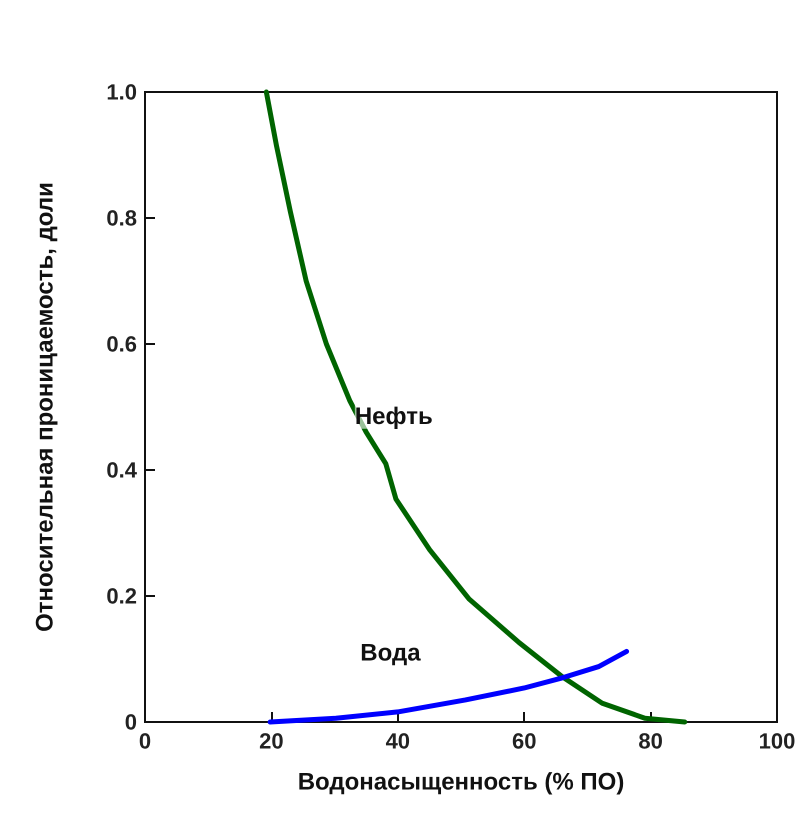 The image size is (805, 836). What do you see at coordinates (130, 722) in the screenshot?
I see `y-tick-label: 0` at bounding box center [130, 722].